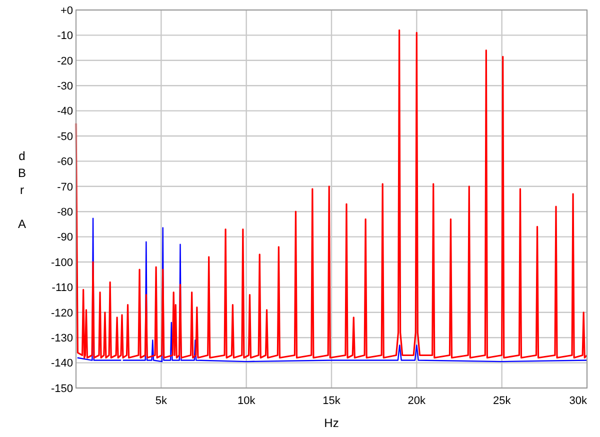  I want to click on x-tick-label: 10k, so click(246, 401).